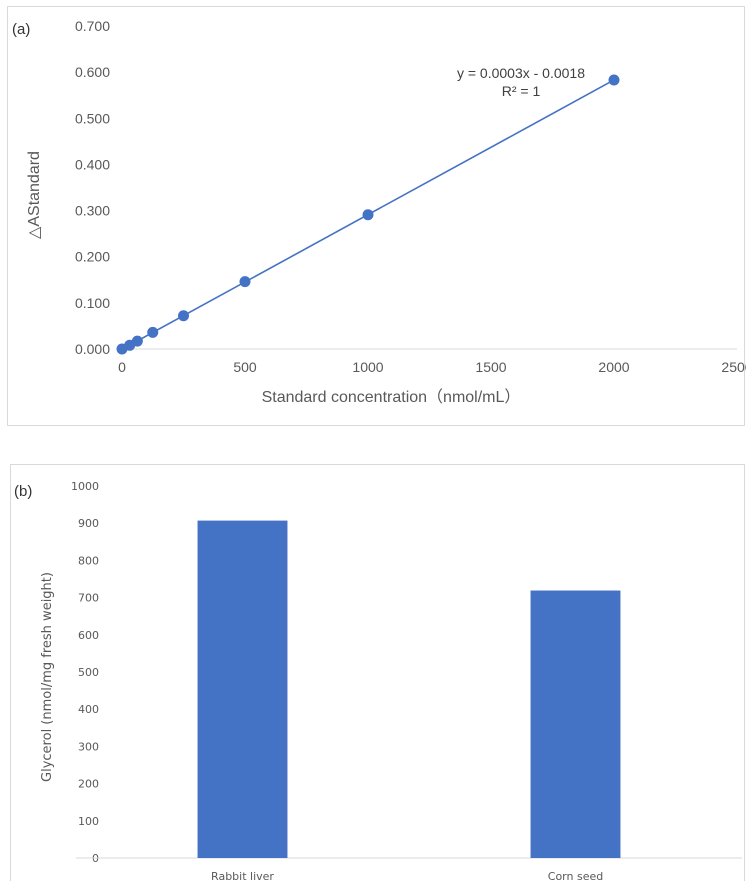 This screenshot has width=756, height=882. Describe the element at coordinates (92, 349) in the screenshot. I see `y-tick-label: 0.000` at that location.